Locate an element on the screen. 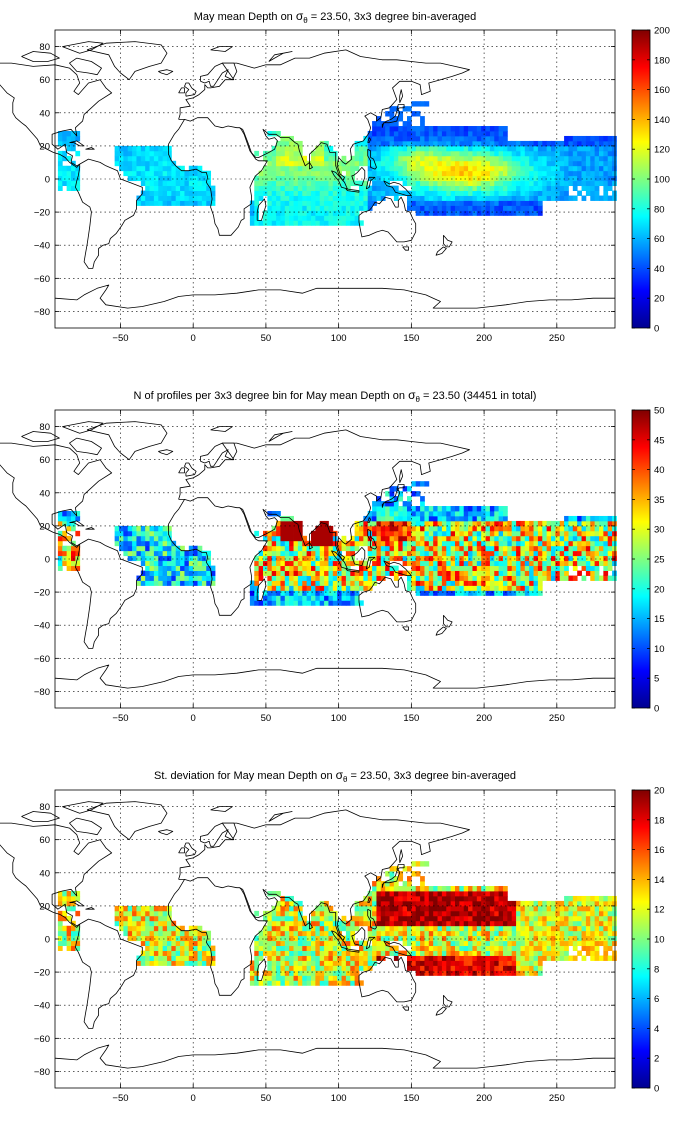 The width and height of the screenshot is (696, 1140). coastline is located at coordinates (324, 875).